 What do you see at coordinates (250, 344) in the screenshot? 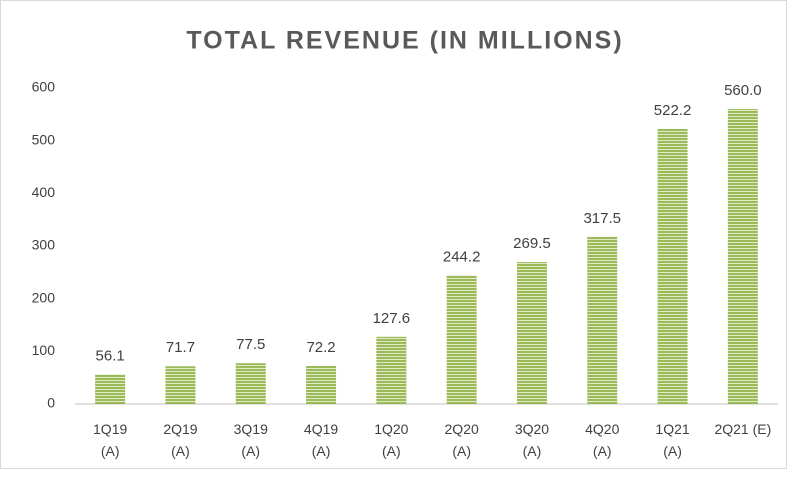
I see `data-label: 77.5` at bounding box center [250, 344].